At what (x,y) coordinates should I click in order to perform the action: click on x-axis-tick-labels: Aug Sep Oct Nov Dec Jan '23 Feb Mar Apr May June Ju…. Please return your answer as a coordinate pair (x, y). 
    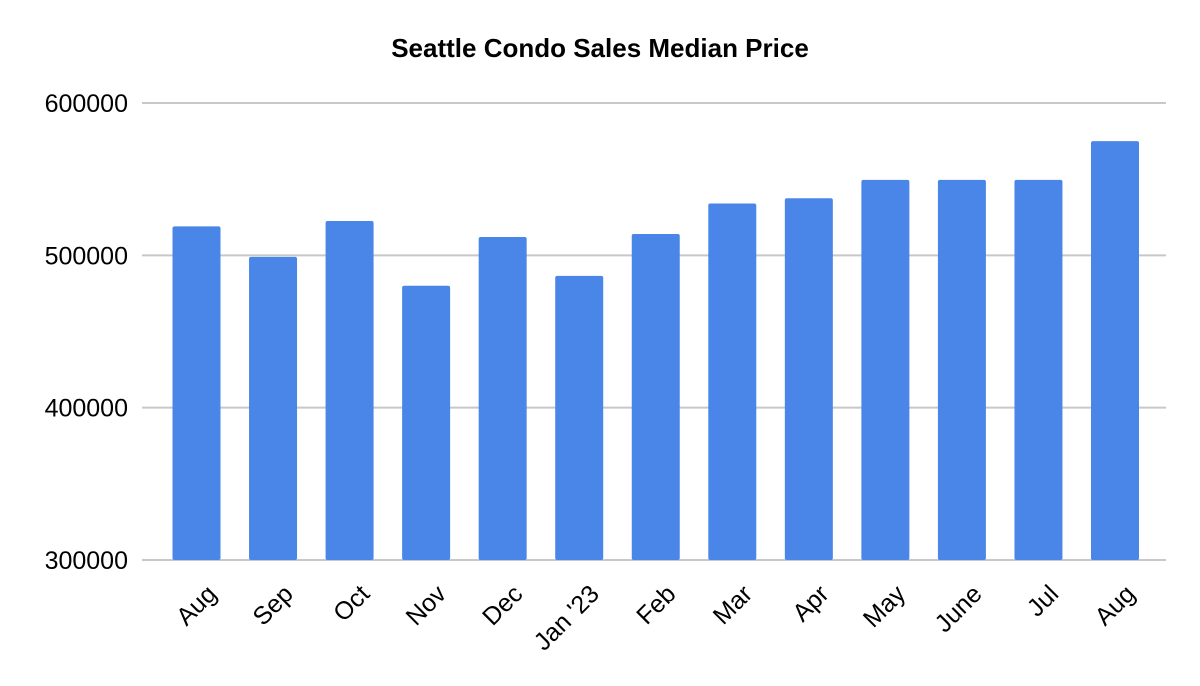
    Looking at the image, I should click on (656, 618).